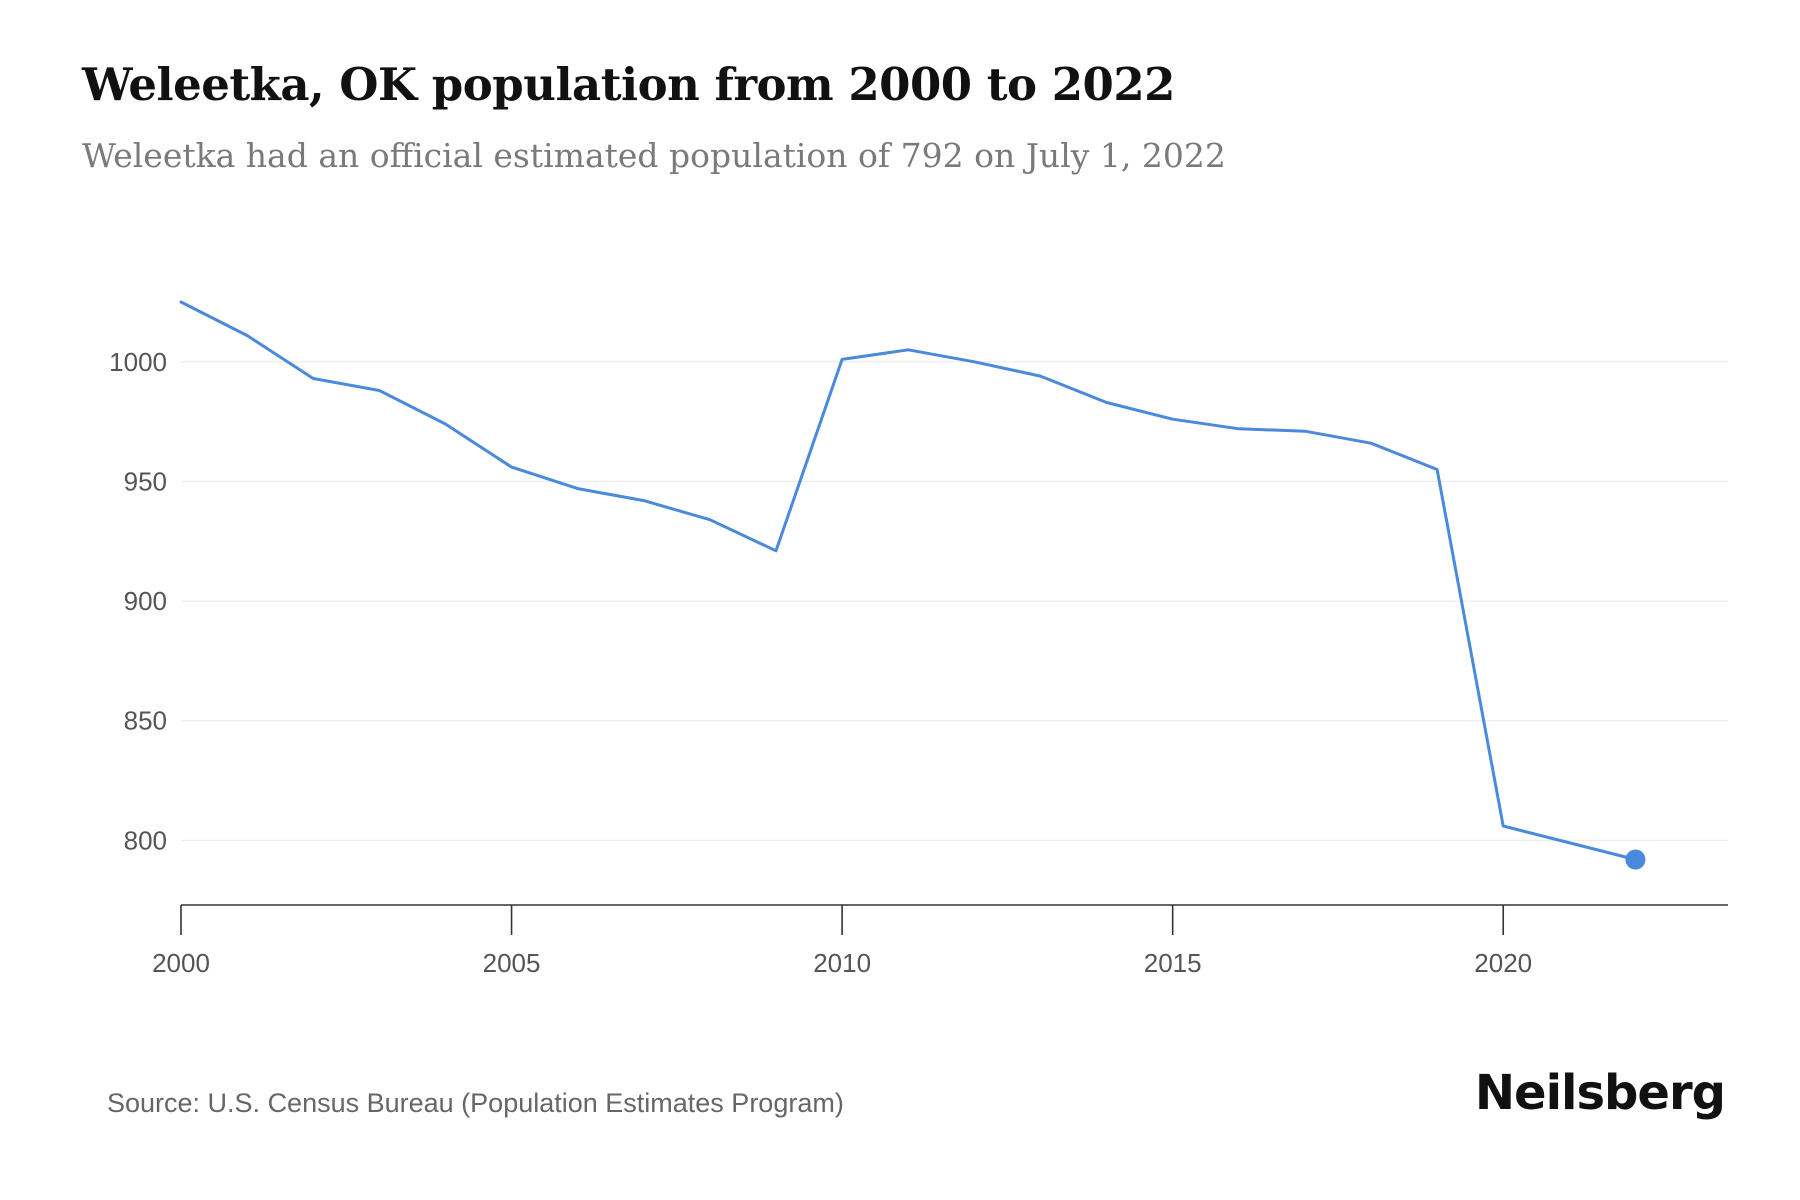 The width and height of the screenshot is (1800, 1200). What do you see at coordinates (145, 481) in the screenshot?
I see `y-tick-label-950: 950` at bounding box center [145, 481].